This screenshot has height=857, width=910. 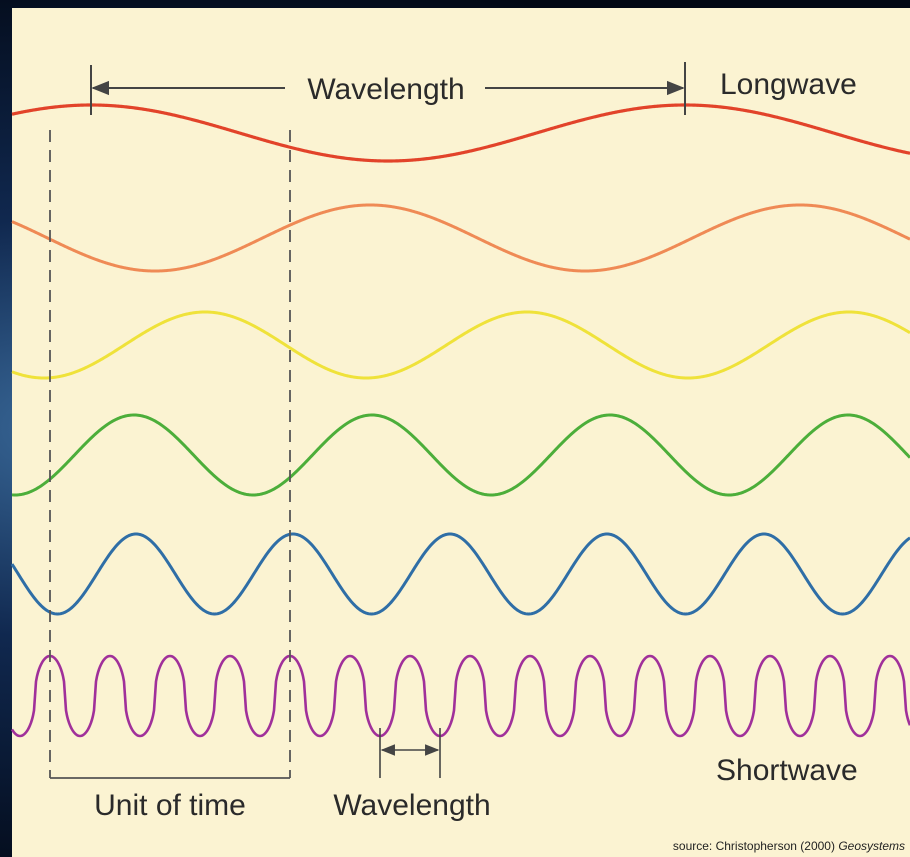 I want to click on source-prefix: source: Christopherson (2000), so click(x=755, y=846).